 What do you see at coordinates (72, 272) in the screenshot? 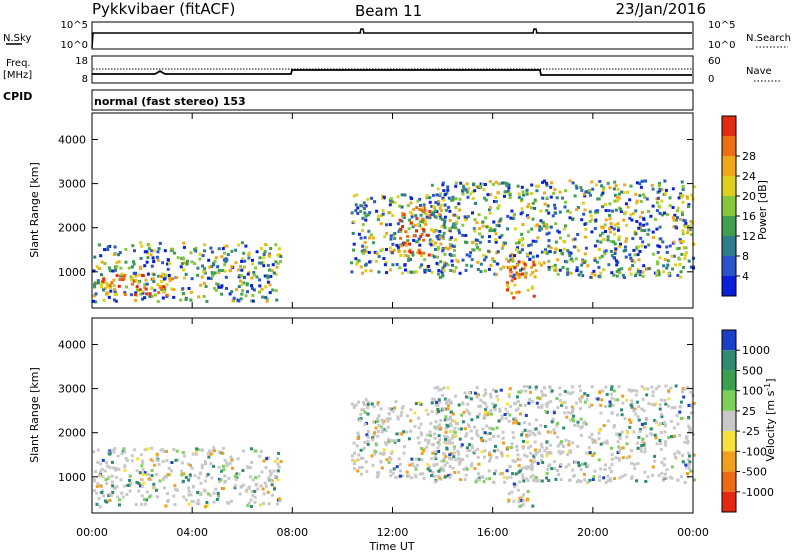
I see `power-ytick-label: 1000` at bounding box center [72, 272].